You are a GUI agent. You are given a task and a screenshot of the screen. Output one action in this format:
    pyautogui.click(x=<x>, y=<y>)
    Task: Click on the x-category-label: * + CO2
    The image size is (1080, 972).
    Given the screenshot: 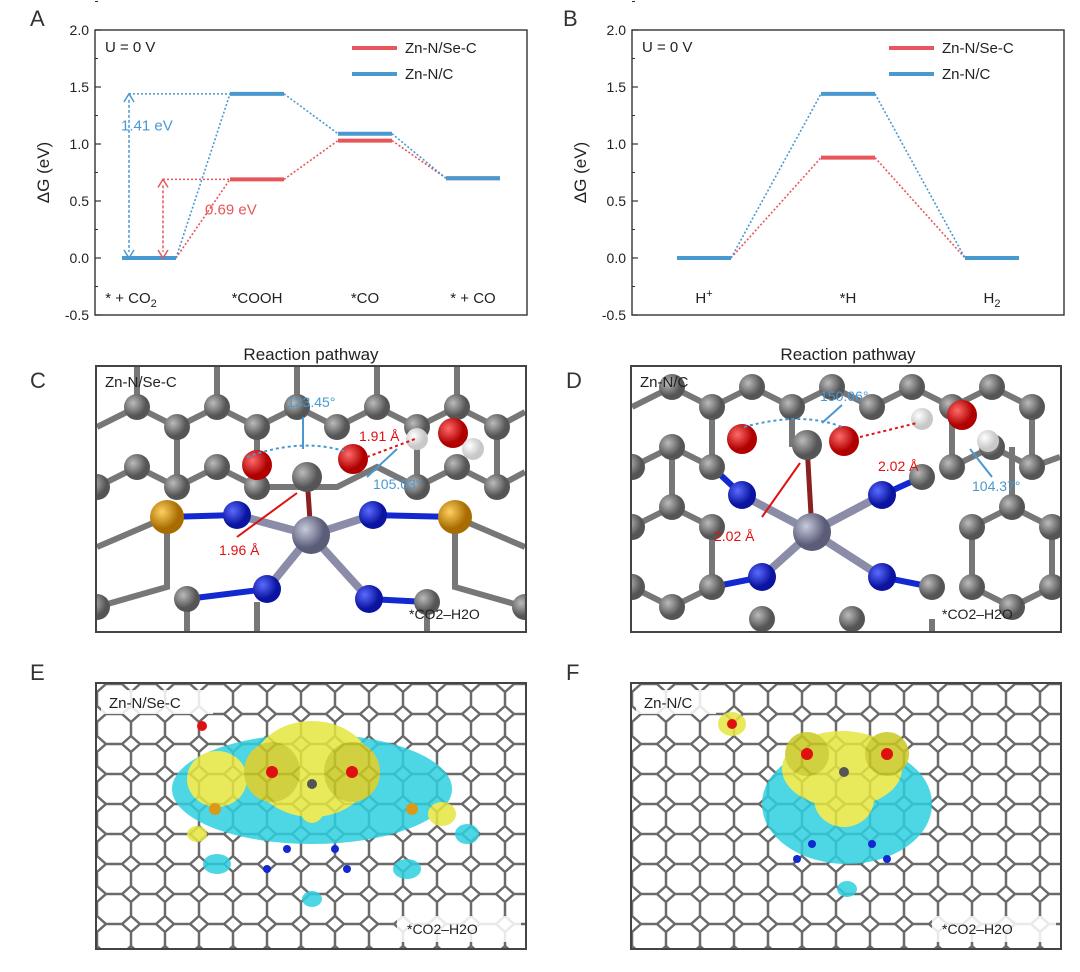 What is the action you would take?
    pyautogui.click(x=131, y=300)
    